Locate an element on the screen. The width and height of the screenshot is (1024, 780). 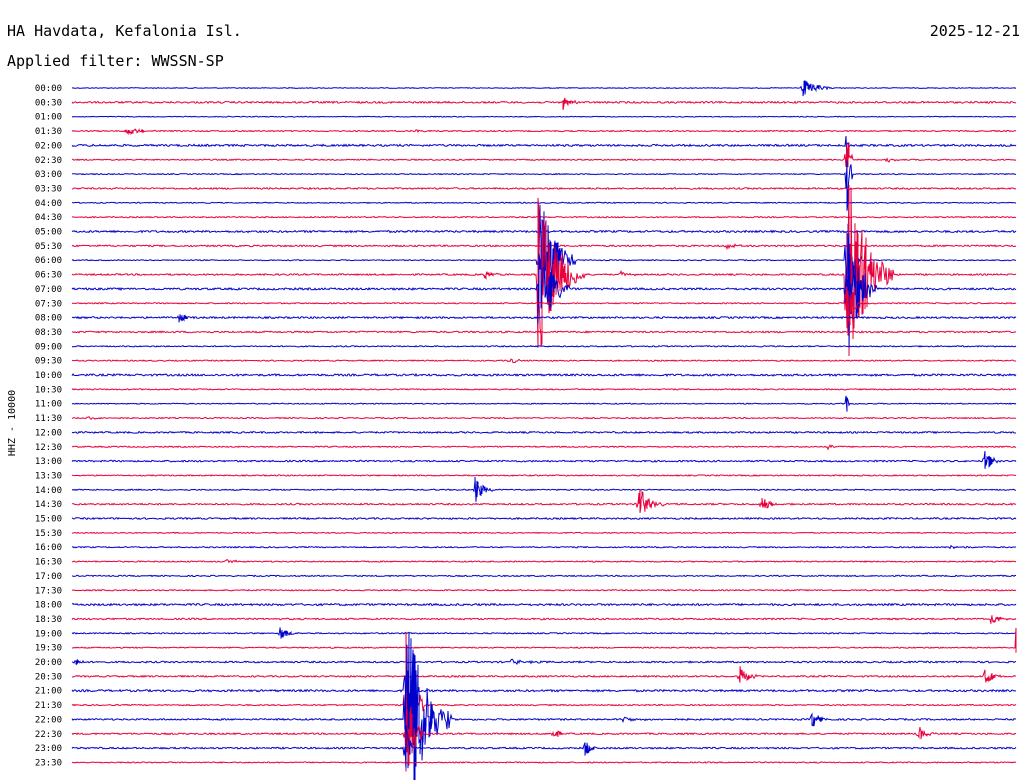
time-tick-label: 18:30 is located at coordinates (48, 620).